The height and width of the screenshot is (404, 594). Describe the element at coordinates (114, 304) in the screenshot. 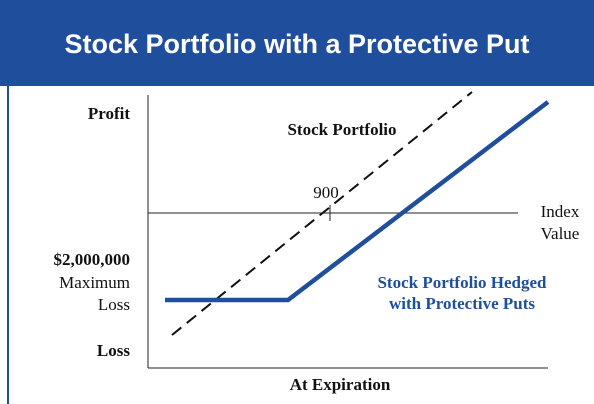

I see `max-loss-label: Loss` at that location.